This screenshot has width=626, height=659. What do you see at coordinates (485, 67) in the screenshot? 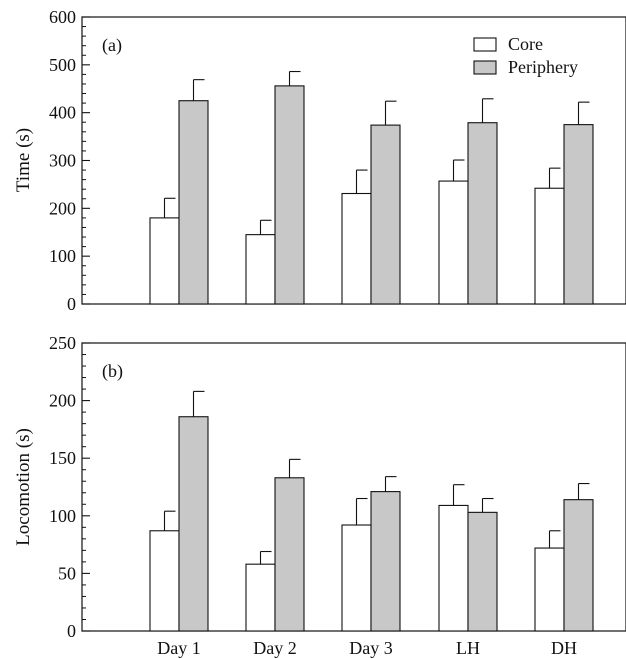
I see `legend-swatch-periphery` at bounding box center [485, 67].